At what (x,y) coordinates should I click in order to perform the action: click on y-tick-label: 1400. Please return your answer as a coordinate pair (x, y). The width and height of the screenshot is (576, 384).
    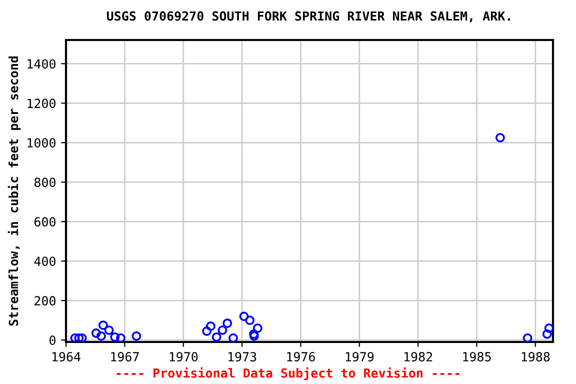
    Looking at the image, I should click on (42, 64).